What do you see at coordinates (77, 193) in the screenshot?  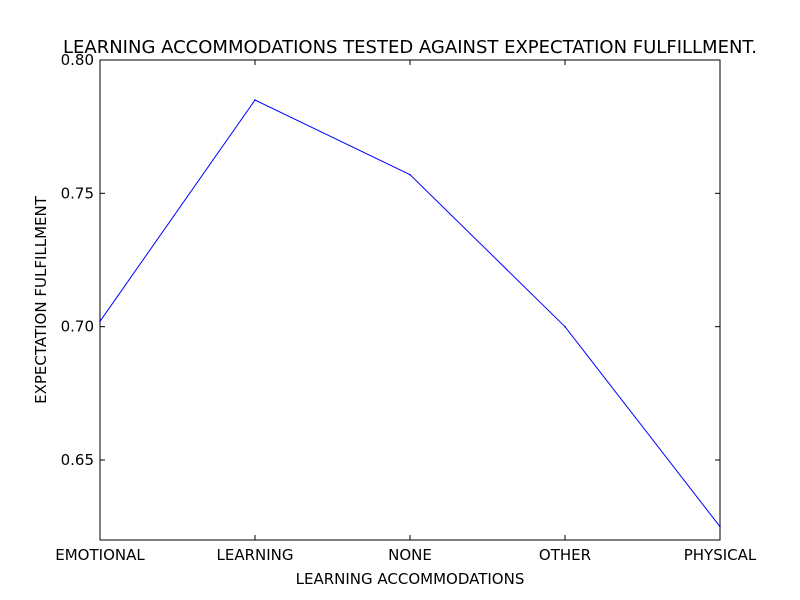 I see `y-tick-label: 0.75` at bounding box center [77, 193].